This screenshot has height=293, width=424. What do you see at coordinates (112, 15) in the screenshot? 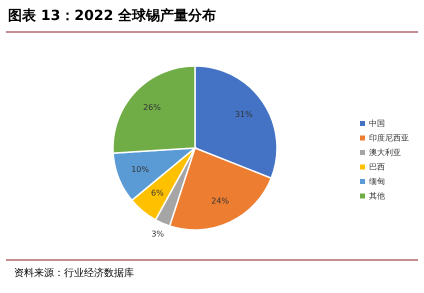
I see `chart-title: 图表 13：2022 全球锡产量分布` at bounding box center [112, 15].